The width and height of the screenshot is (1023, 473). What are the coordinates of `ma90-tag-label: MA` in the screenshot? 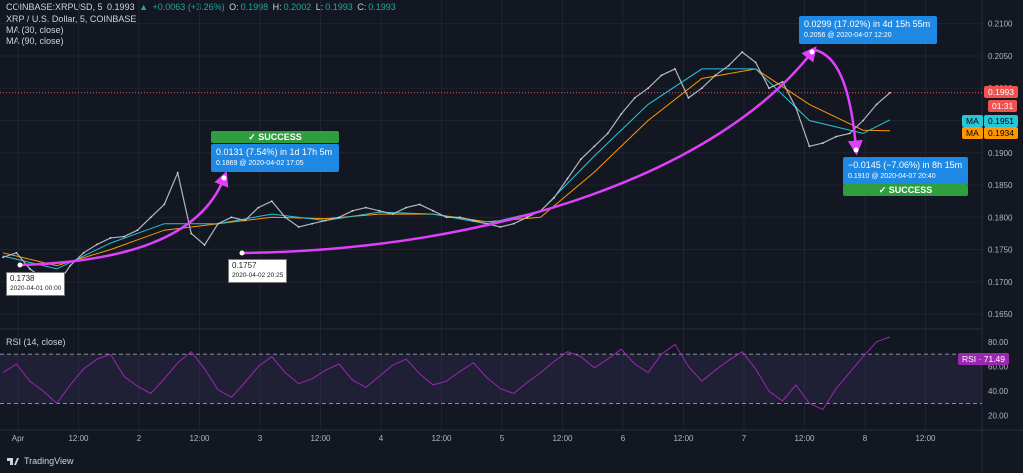 It's located at (972, 133).